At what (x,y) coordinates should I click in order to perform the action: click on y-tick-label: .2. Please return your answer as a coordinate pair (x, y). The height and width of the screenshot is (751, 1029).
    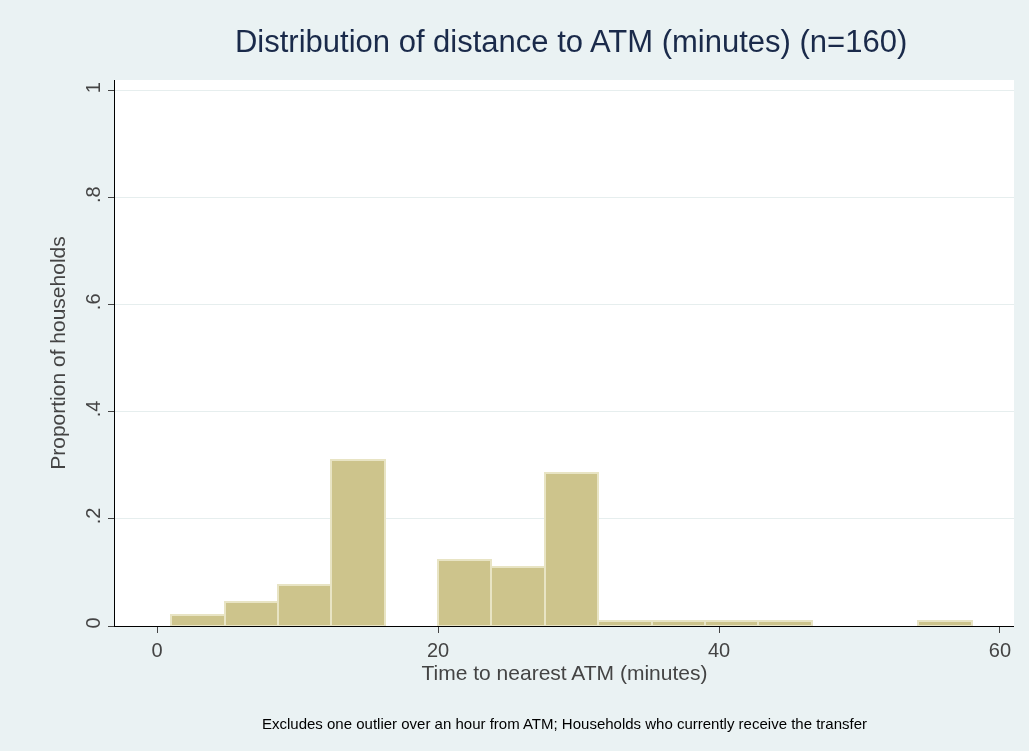
    Looking at the image, I should click on (93, 516).